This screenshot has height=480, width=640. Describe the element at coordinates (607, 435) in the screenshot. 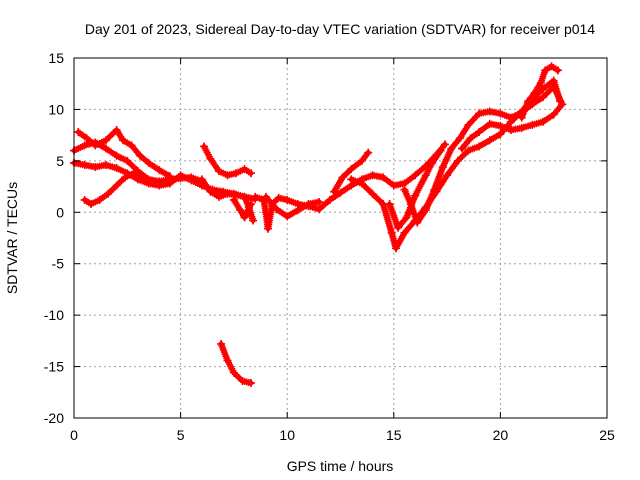

I see `x-tick-label: 25` at that location.